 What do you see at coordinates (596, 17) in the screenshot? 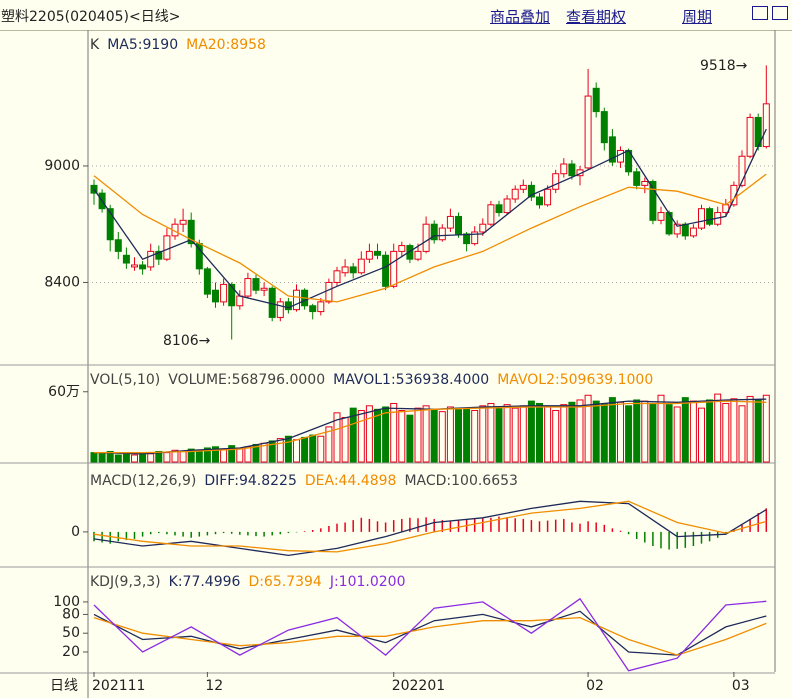
I see `link: 查看期权` at bounding box center [596, 17].